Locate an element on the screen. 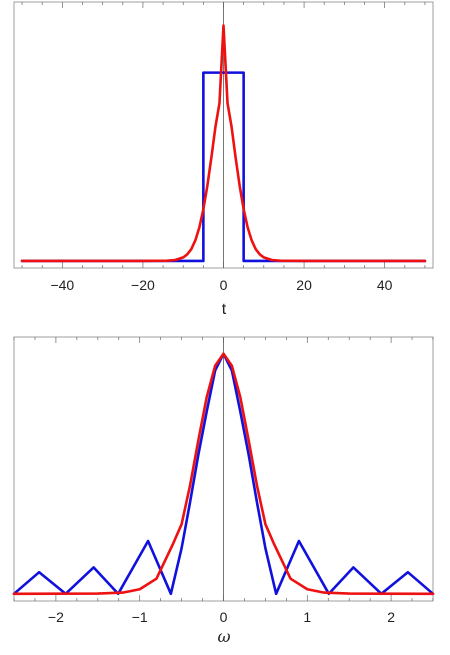 This screenshot has height=655, width=450. x-tick-label: 2 is located at coordinates (391, 617).